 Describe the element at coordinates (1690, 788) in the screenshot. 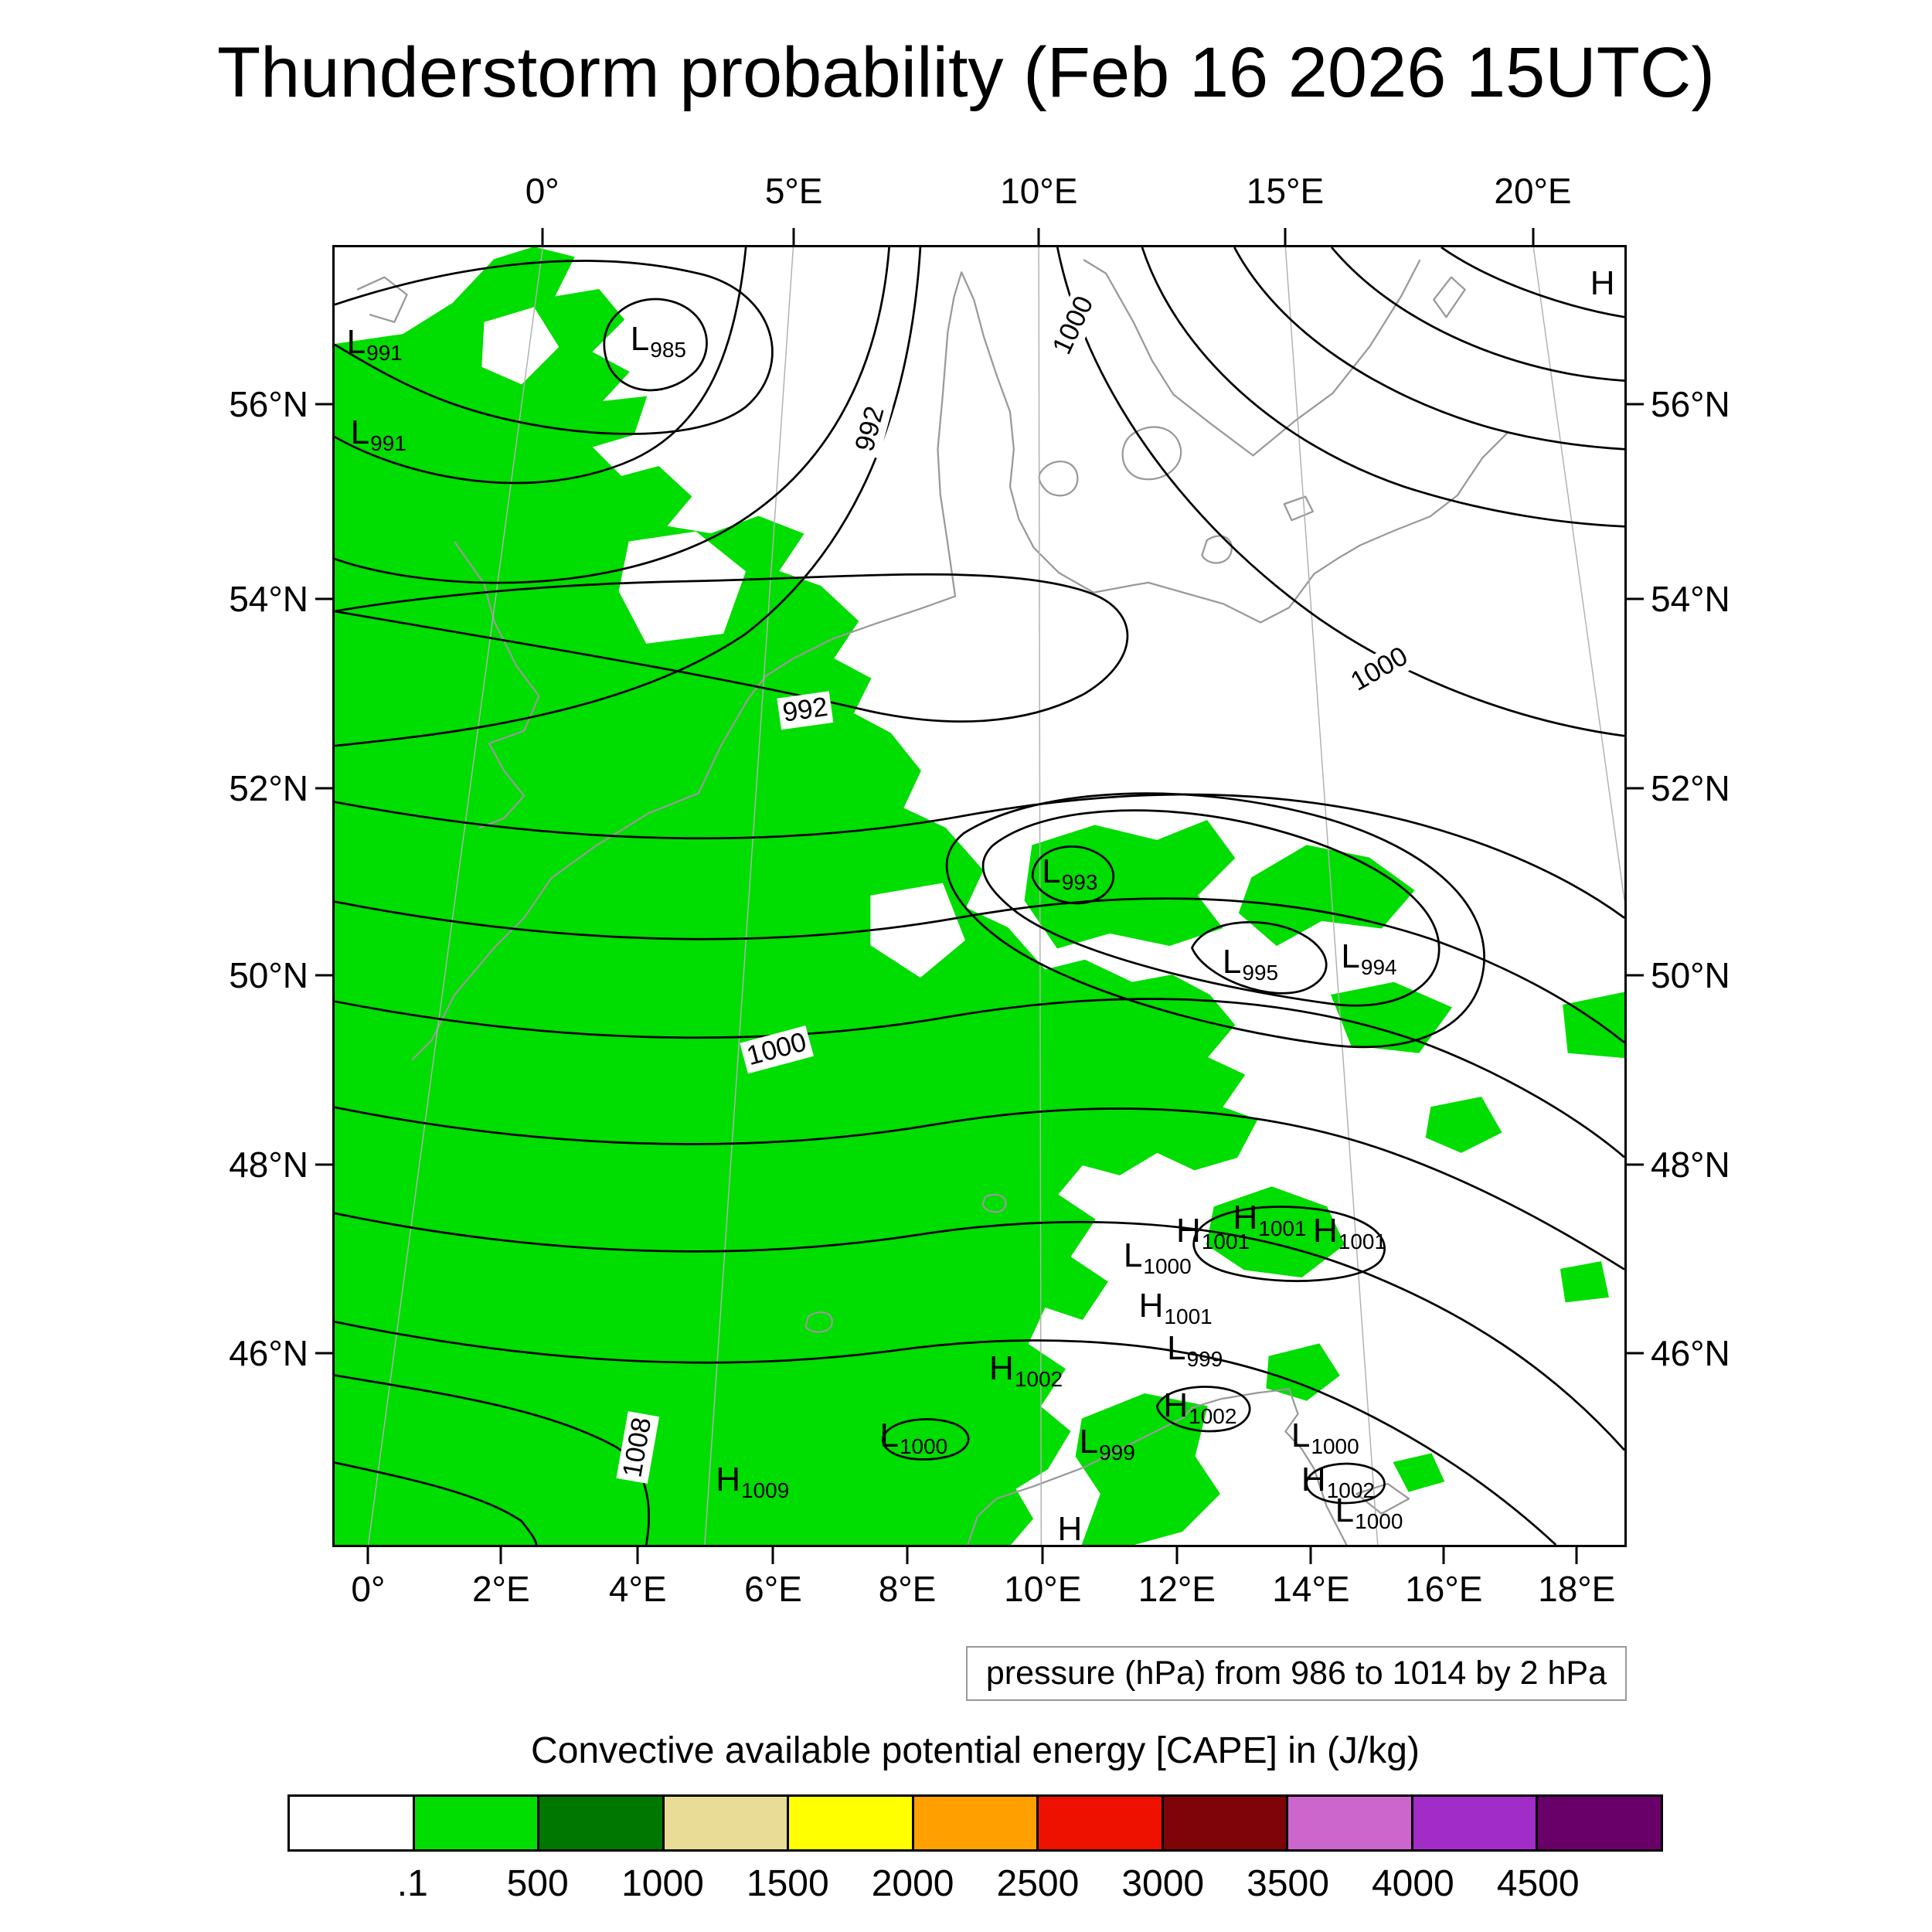

I see `axis-tick-label-right: 52°N` at that location.